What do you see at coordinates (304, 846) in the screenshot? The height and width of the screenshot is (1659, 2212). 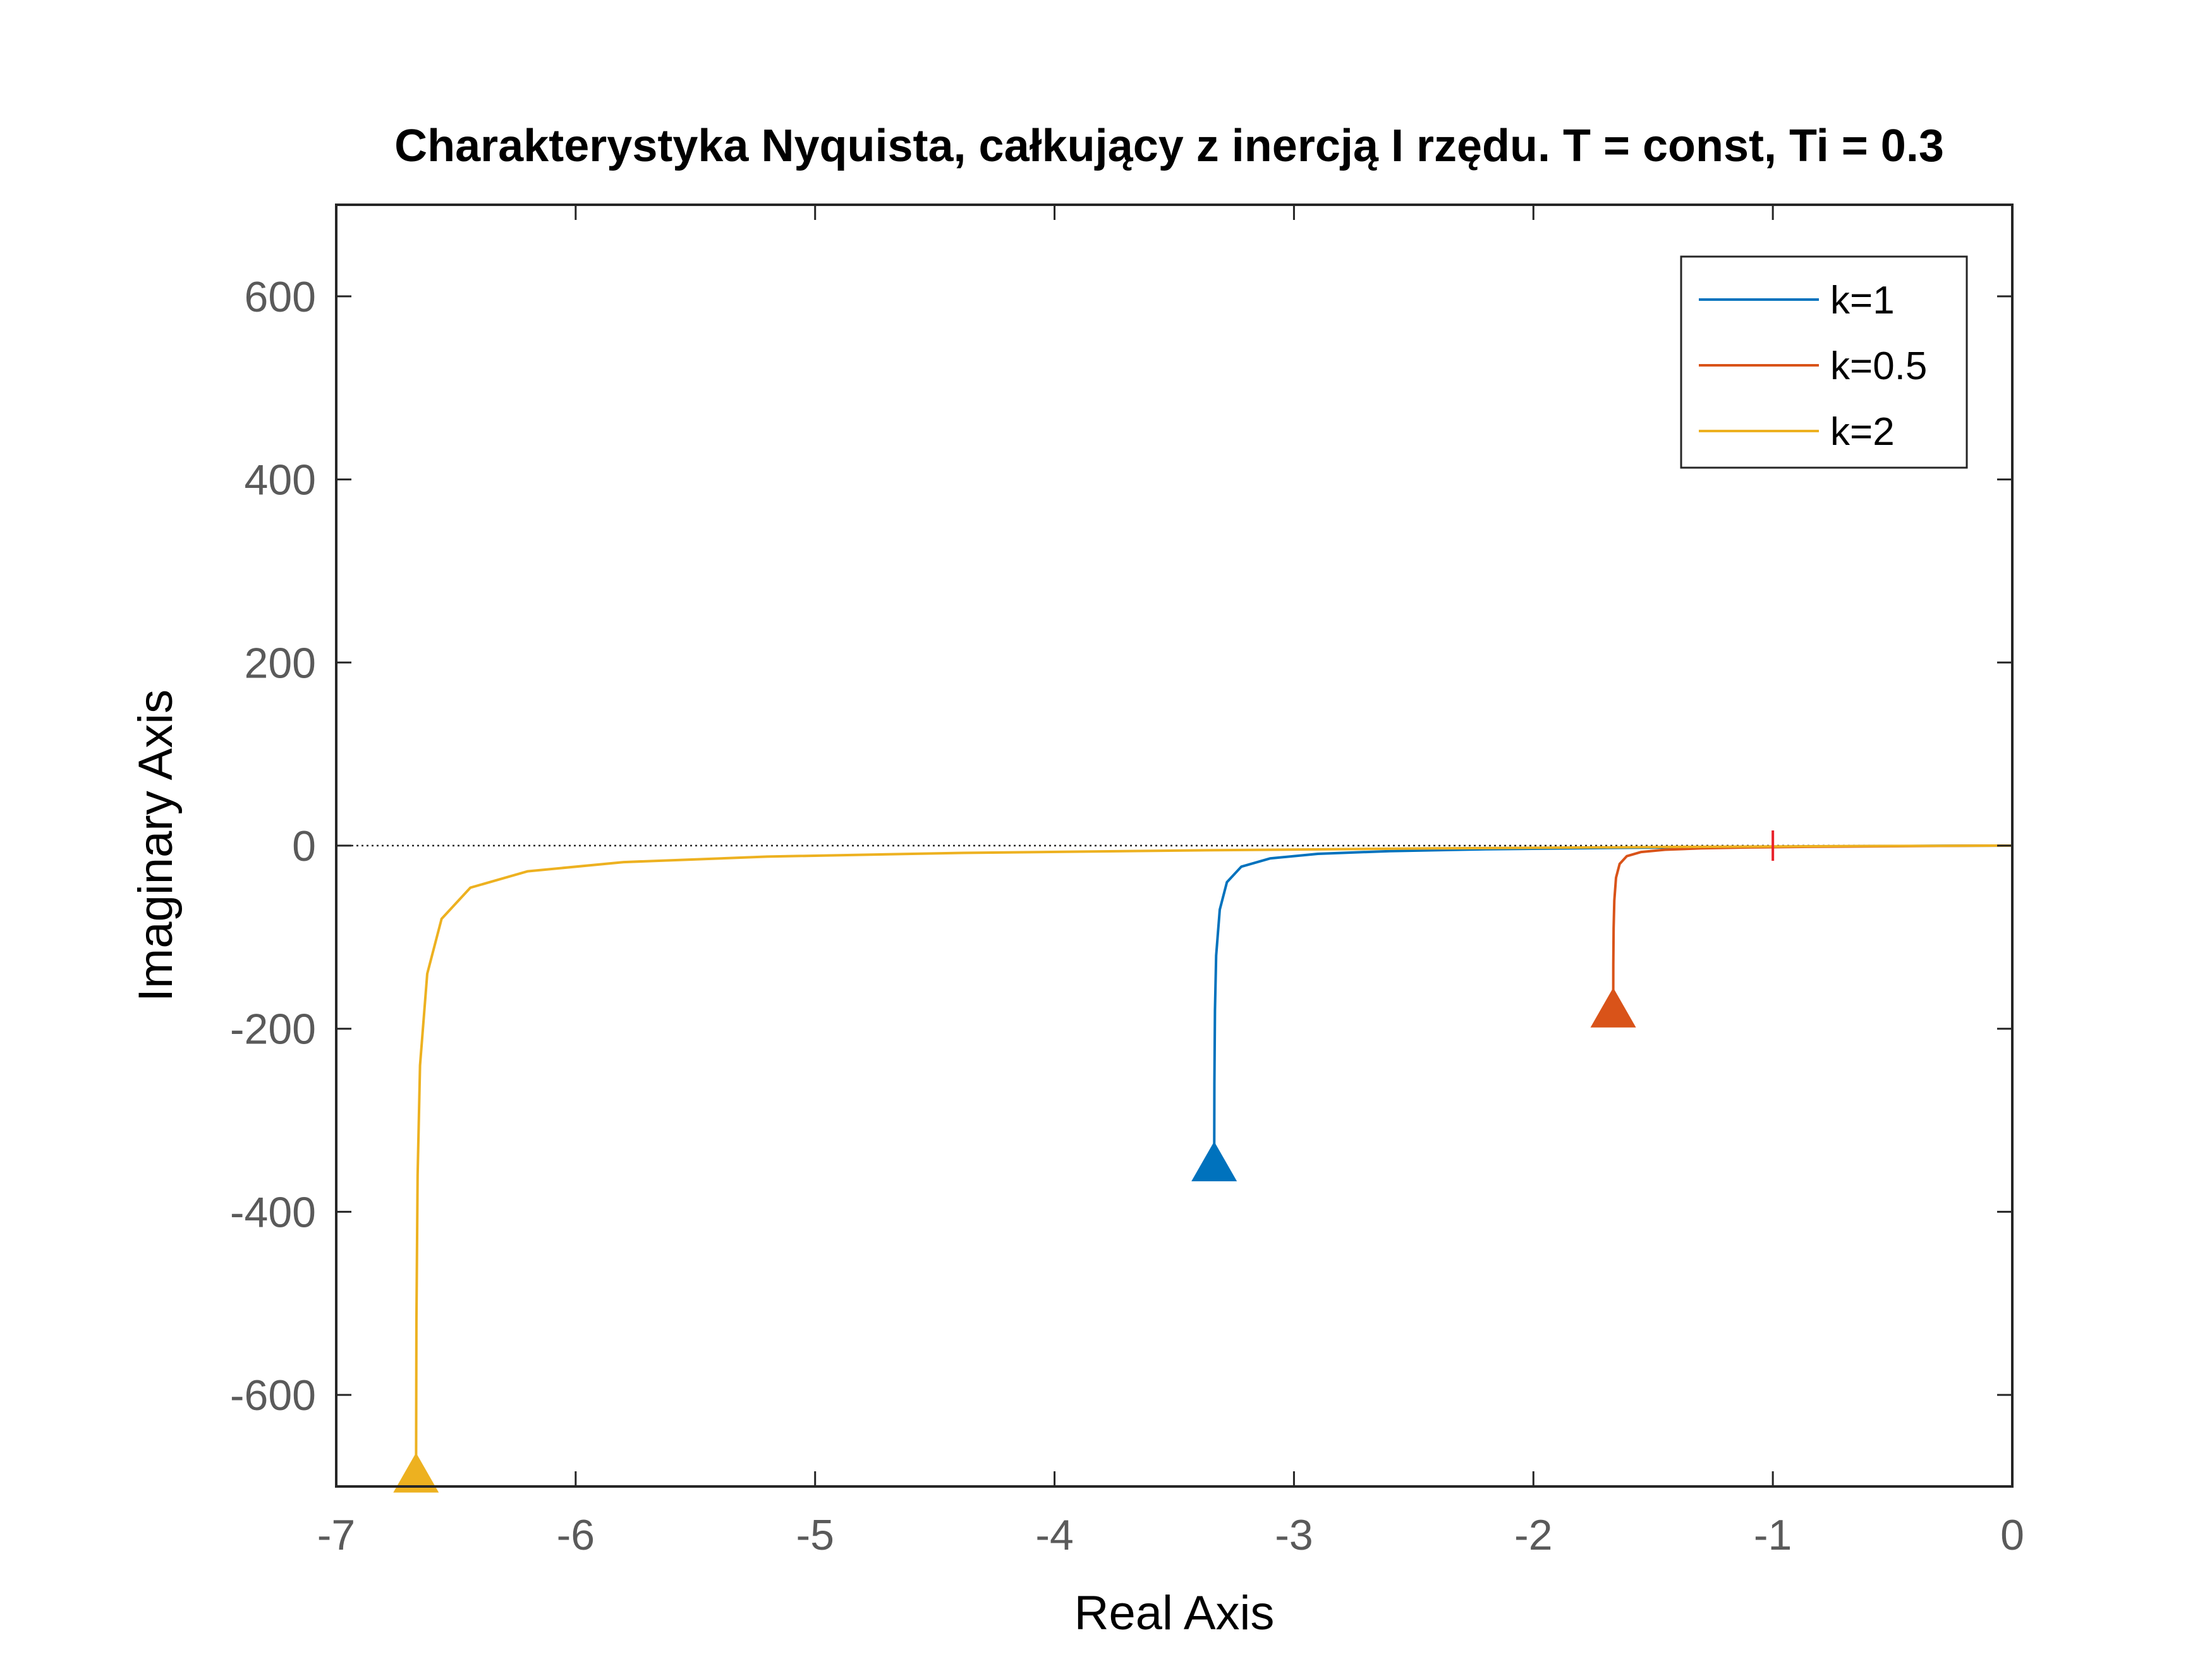 I see `y-tick-label: 0` at bounding box center [304, 846].